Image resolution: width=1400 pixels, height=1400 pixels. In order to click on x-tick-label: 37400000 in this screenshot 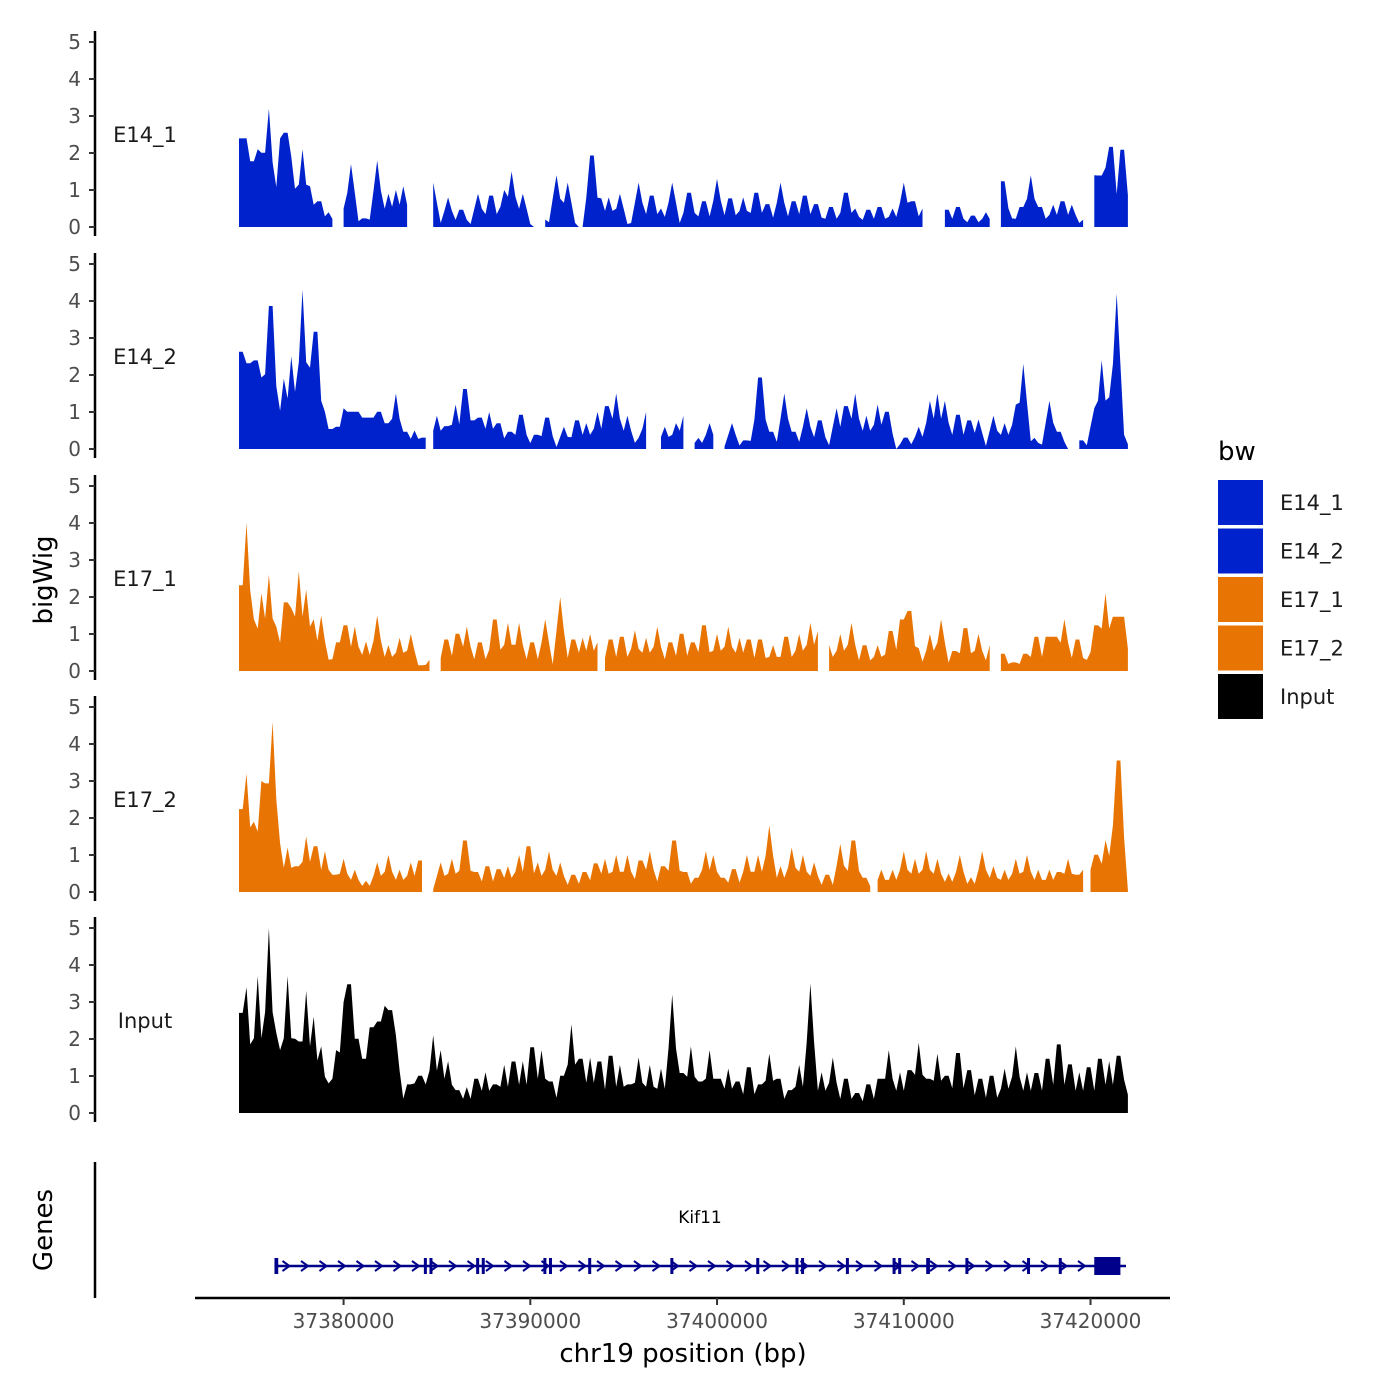, I will do `click(717, 1321)`.